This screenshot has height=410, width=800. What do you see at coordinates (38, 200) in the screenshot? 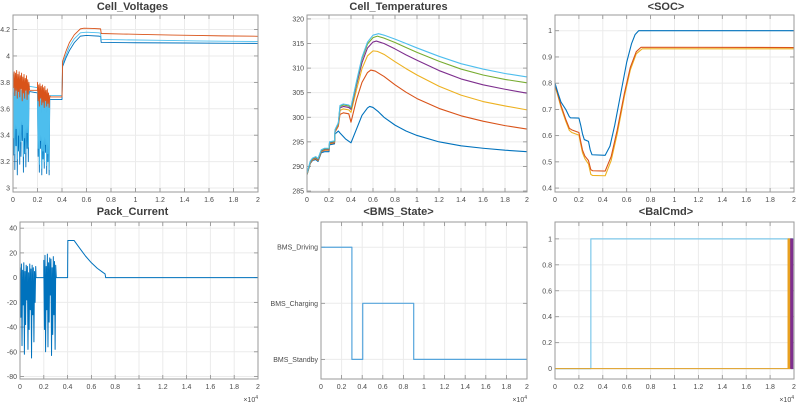
I see `cell-voltages-xtick-label: 0.2` at bounding box center [38, 200].